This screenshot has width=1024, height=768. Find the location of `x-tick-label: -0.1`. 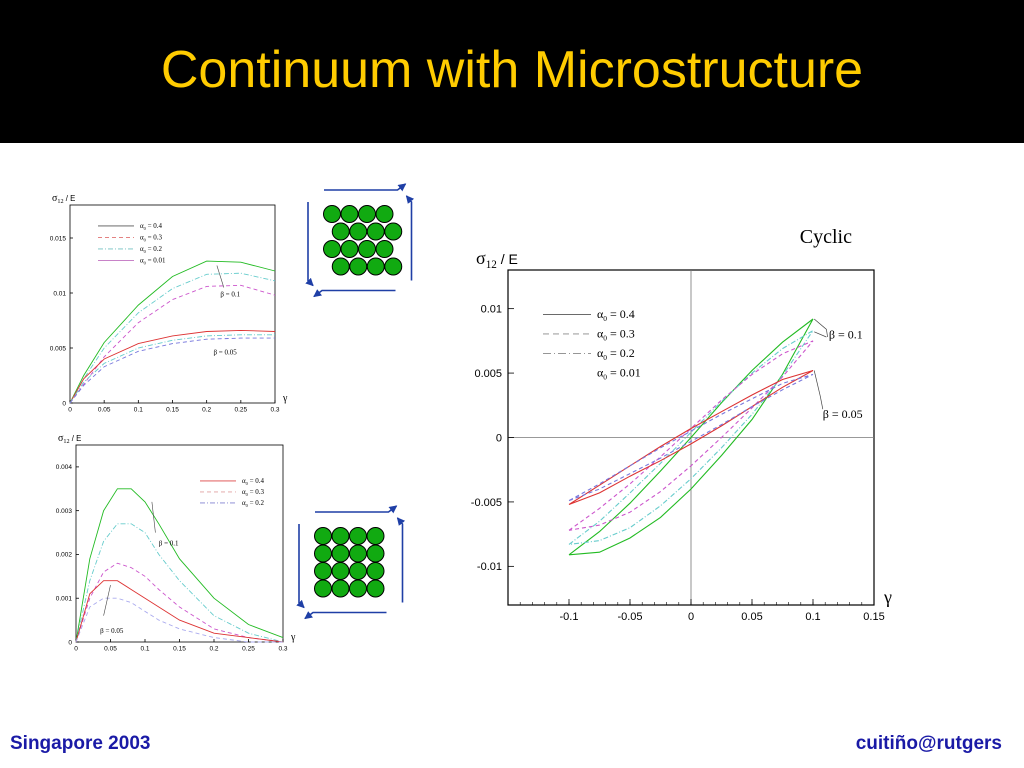

x-tick-label: -0.1 is located at coordinates (569, 617).